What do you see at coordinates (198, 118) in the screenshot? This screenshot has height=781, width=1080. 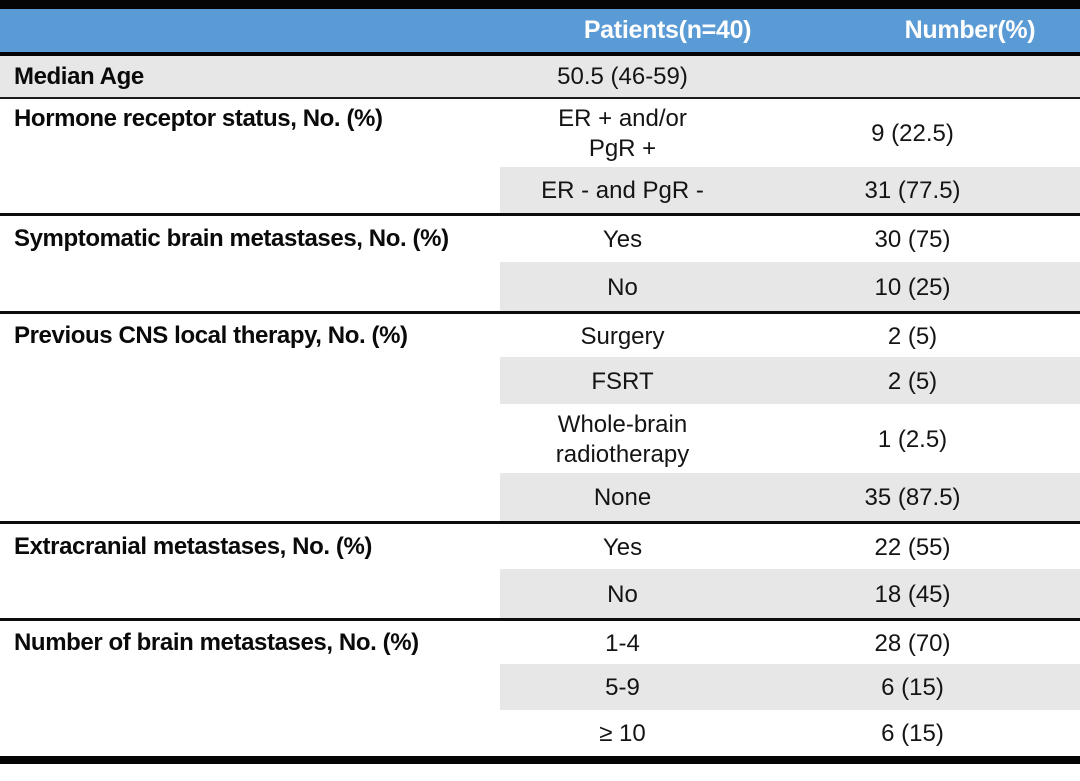 I see `section-label: Hormone receptor status, No. (%)` at bounding box center [198, 118].